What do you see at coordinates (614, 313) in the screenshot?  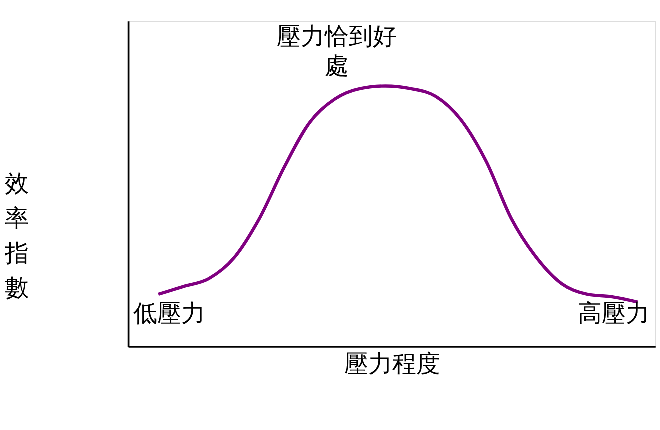 I see `annotation: 高壓力` at bounding box center [614, 313].